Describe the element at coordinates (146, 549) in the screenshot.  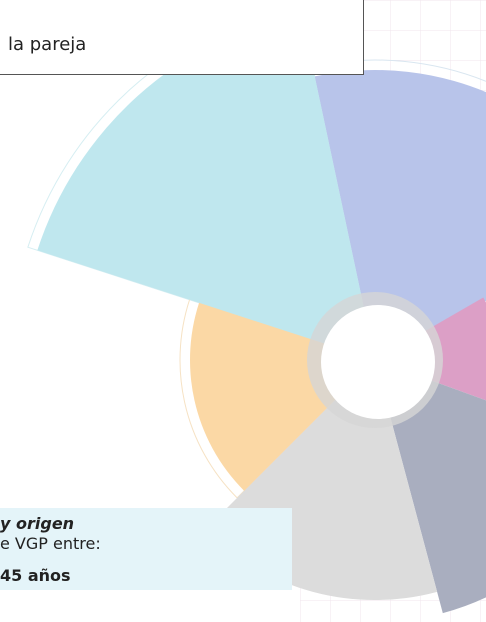
I see `note-box: y origen e VGP entre: 45 años` at that location.